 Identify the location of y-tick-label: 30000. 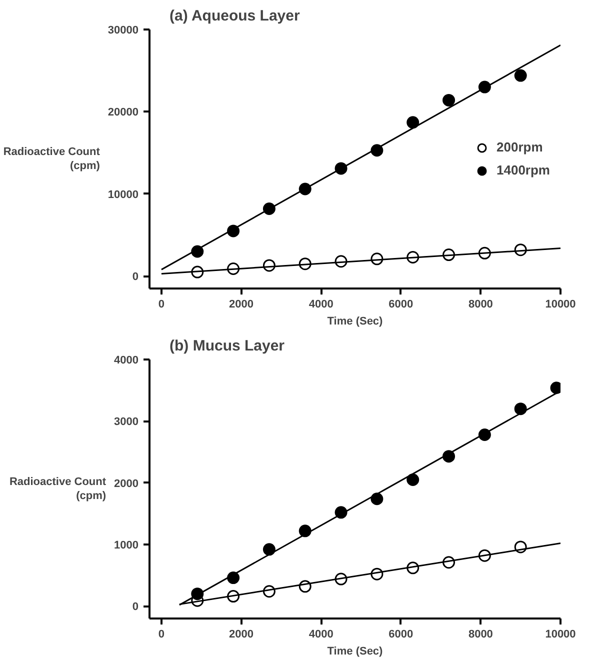
(123, 30).